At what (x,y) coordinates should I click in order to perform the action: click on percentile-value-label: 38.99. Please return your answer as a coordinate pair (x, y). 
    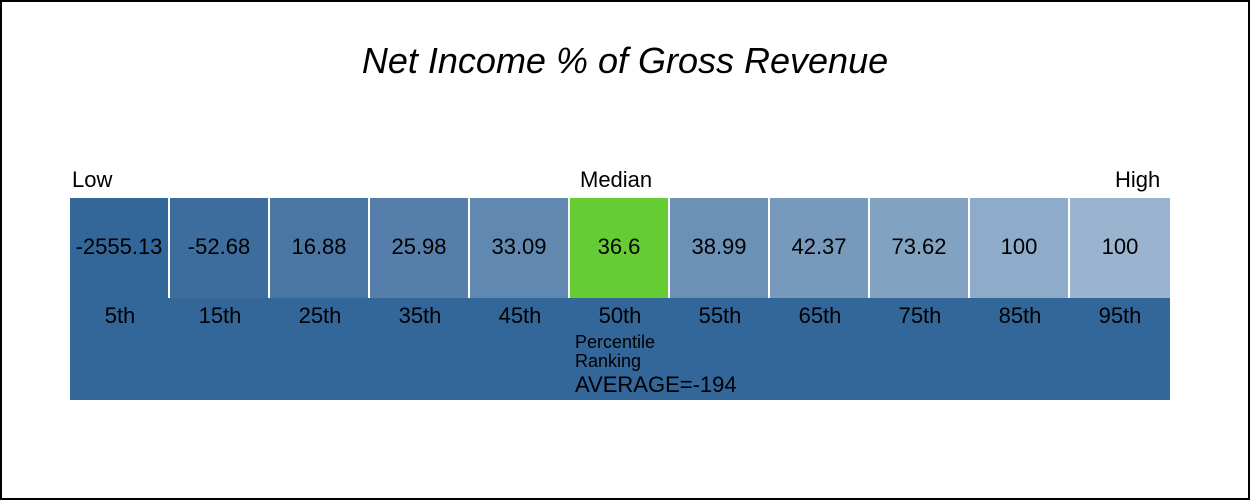
    Looking at the image, I should click on (719, 246).